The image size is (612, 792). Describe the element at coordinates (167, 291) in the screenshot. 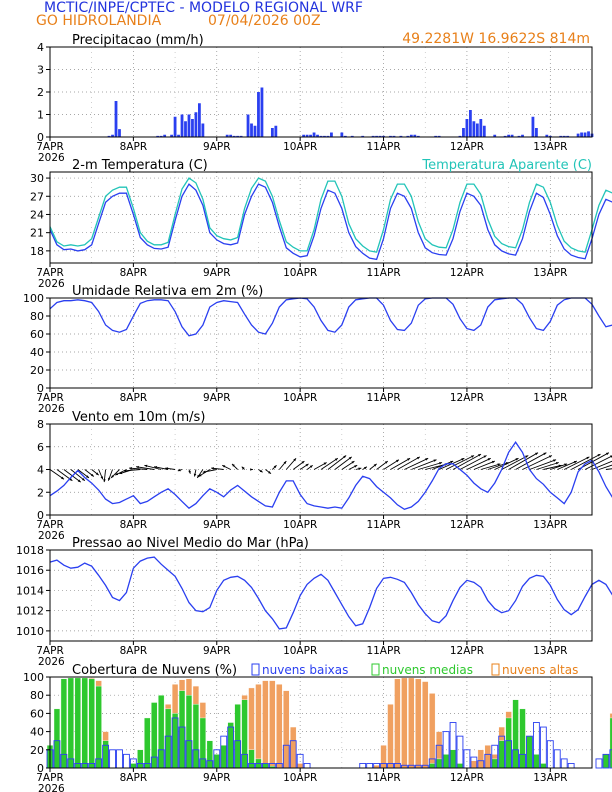

I see `panel-title: Umidade Relativa em 2m (%)` at that location.